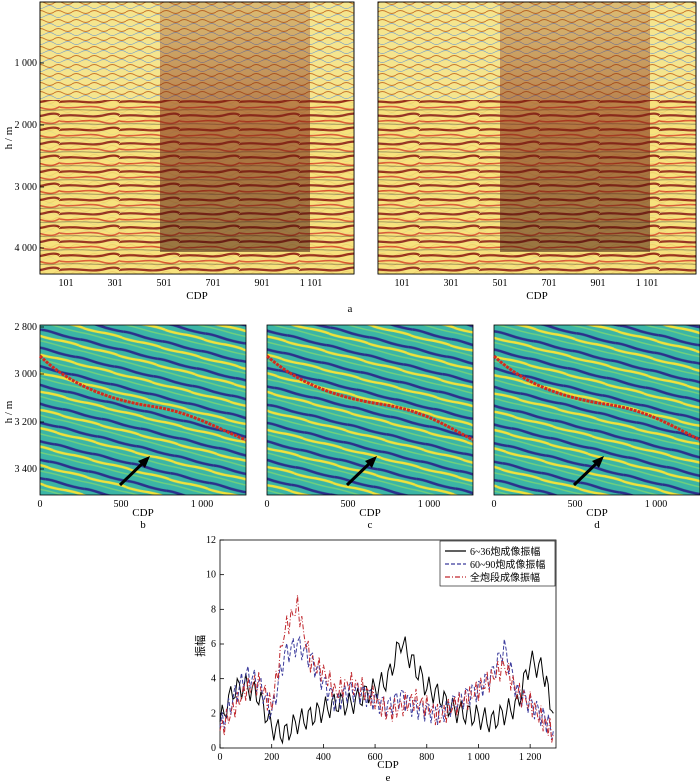 The height and width of the screenshot is (784, 700). Describe the element at coordinates (500, 283) in the screenshot. I see `panel-a-right-xtick-label: 501` at that location.